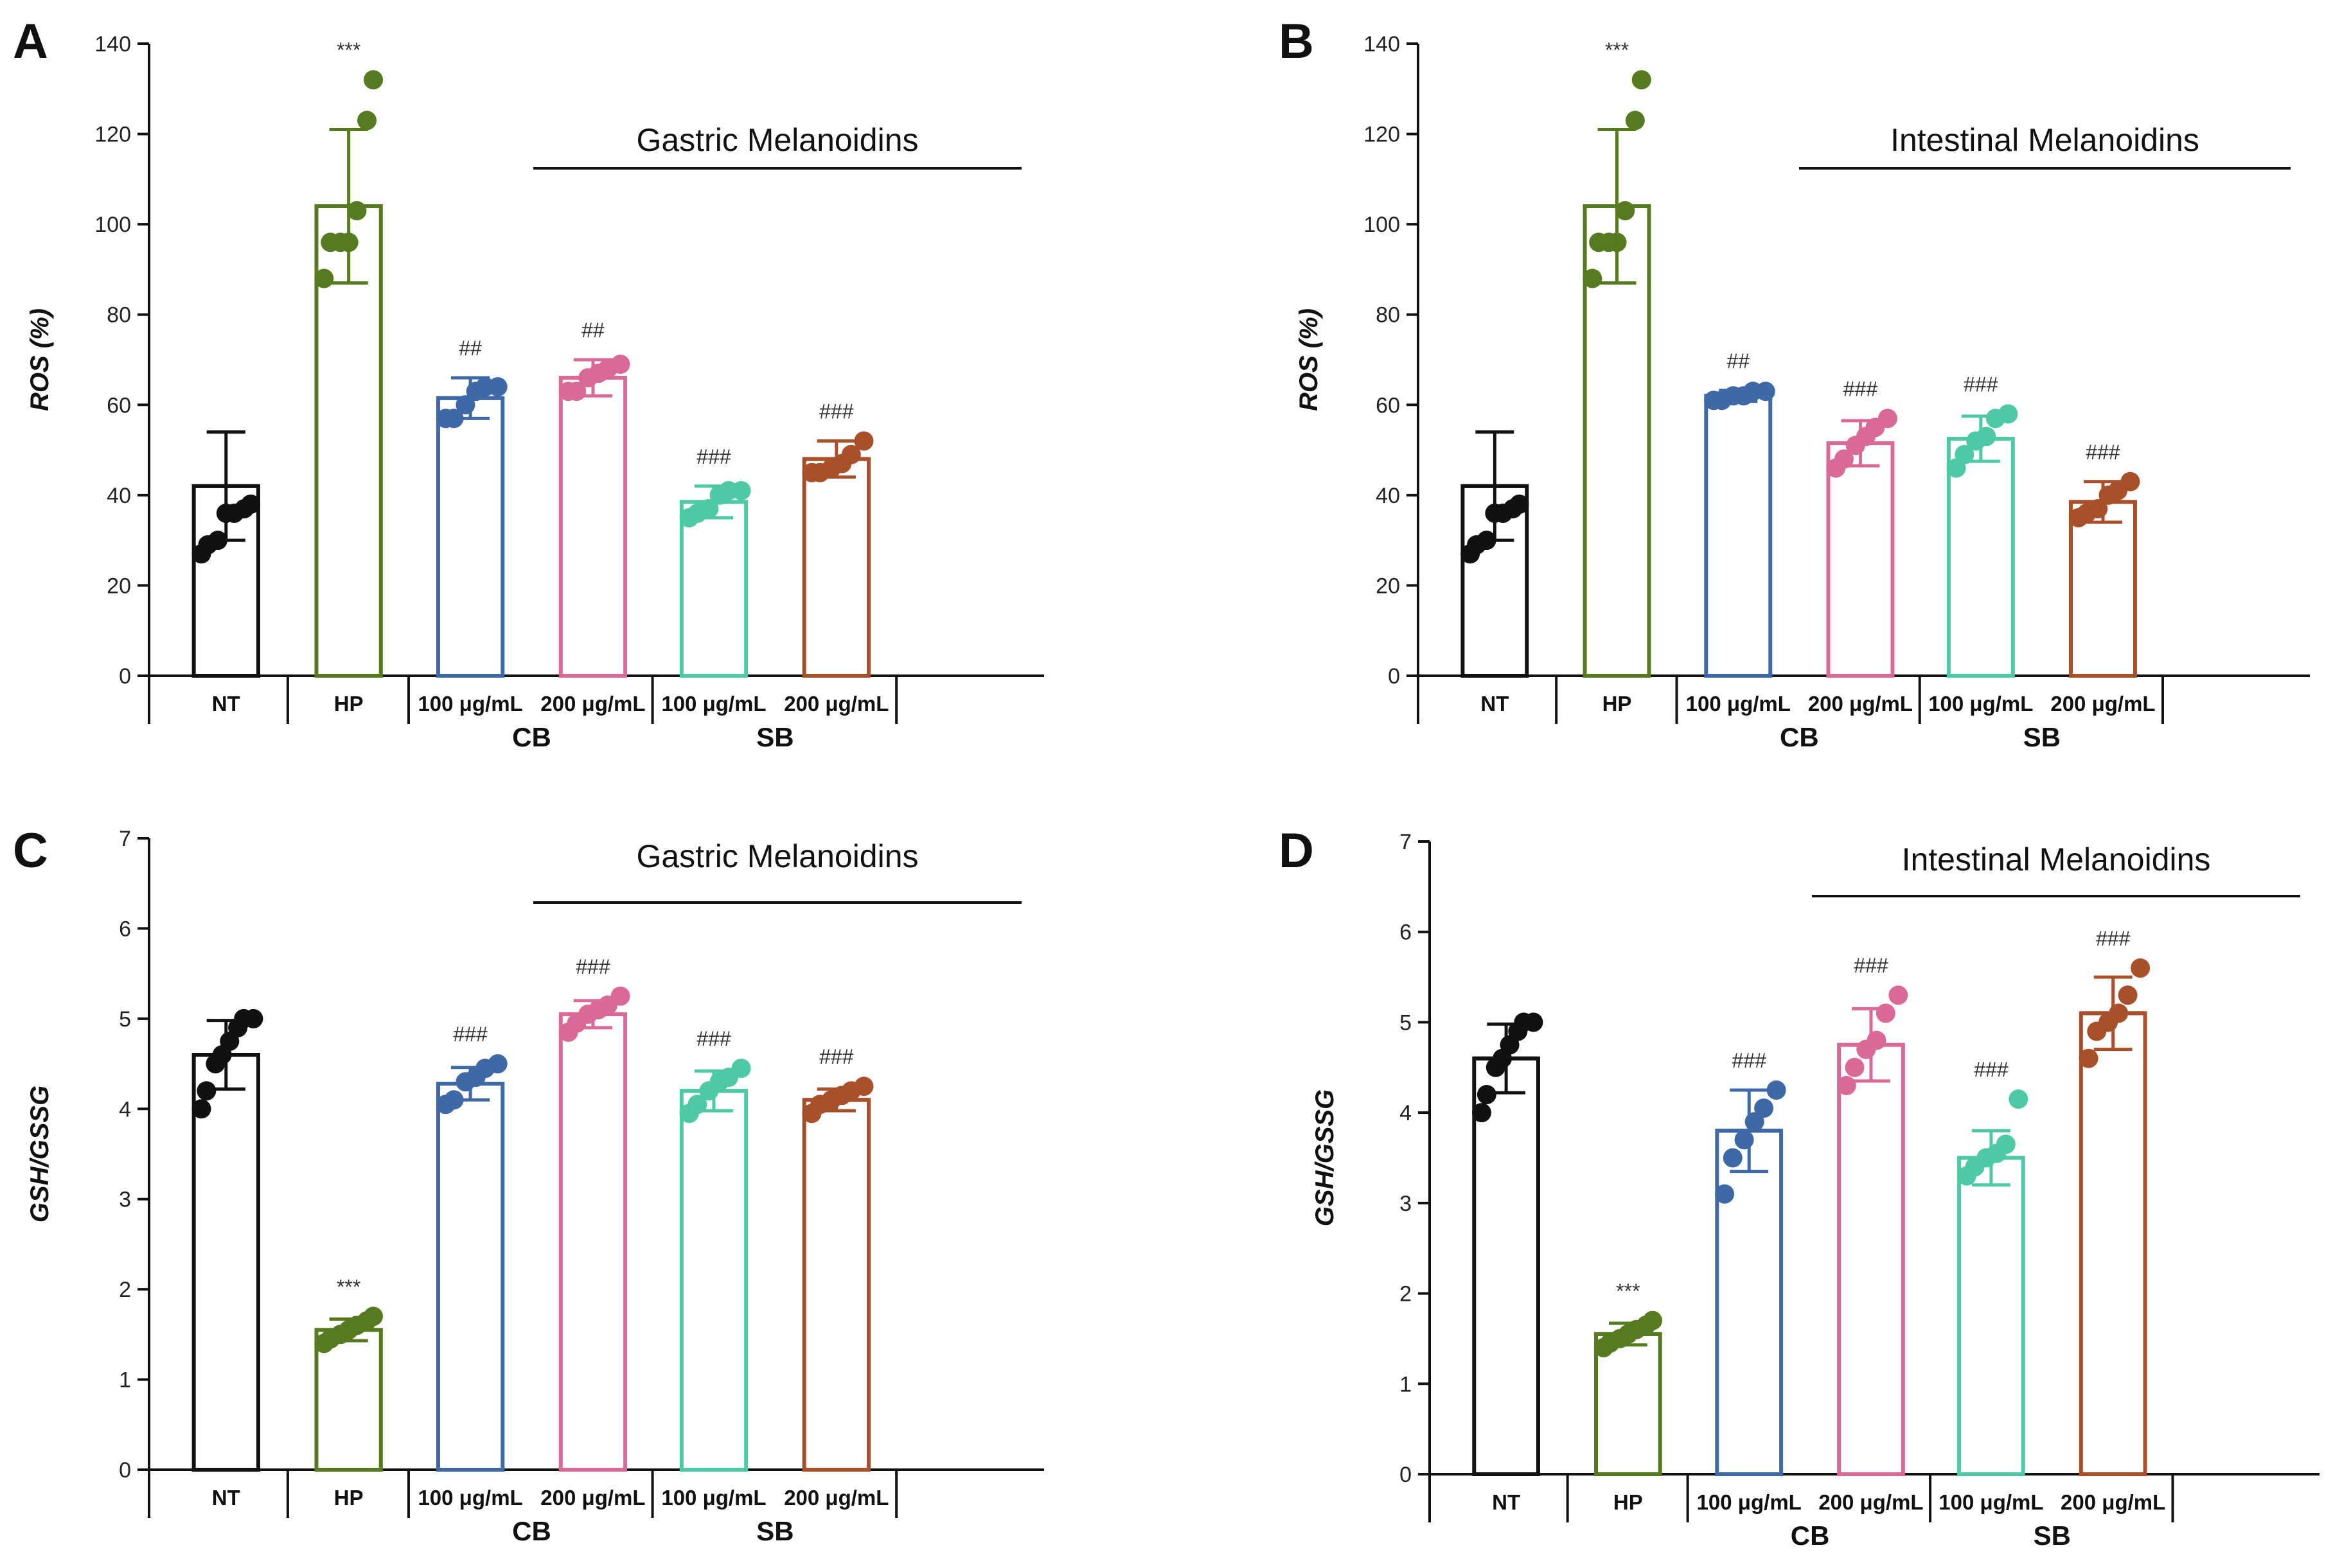  I want to click on panel-letter: A, so click(30, 41).